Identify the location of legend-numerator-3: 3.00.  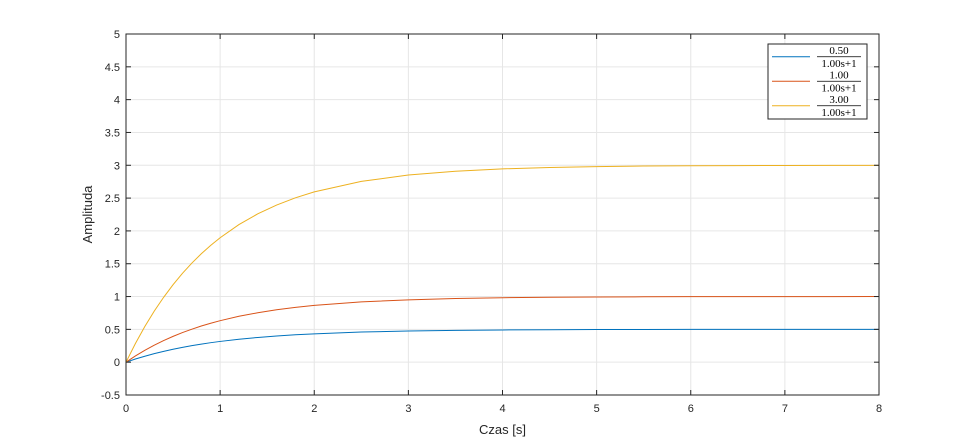
(839, 100).